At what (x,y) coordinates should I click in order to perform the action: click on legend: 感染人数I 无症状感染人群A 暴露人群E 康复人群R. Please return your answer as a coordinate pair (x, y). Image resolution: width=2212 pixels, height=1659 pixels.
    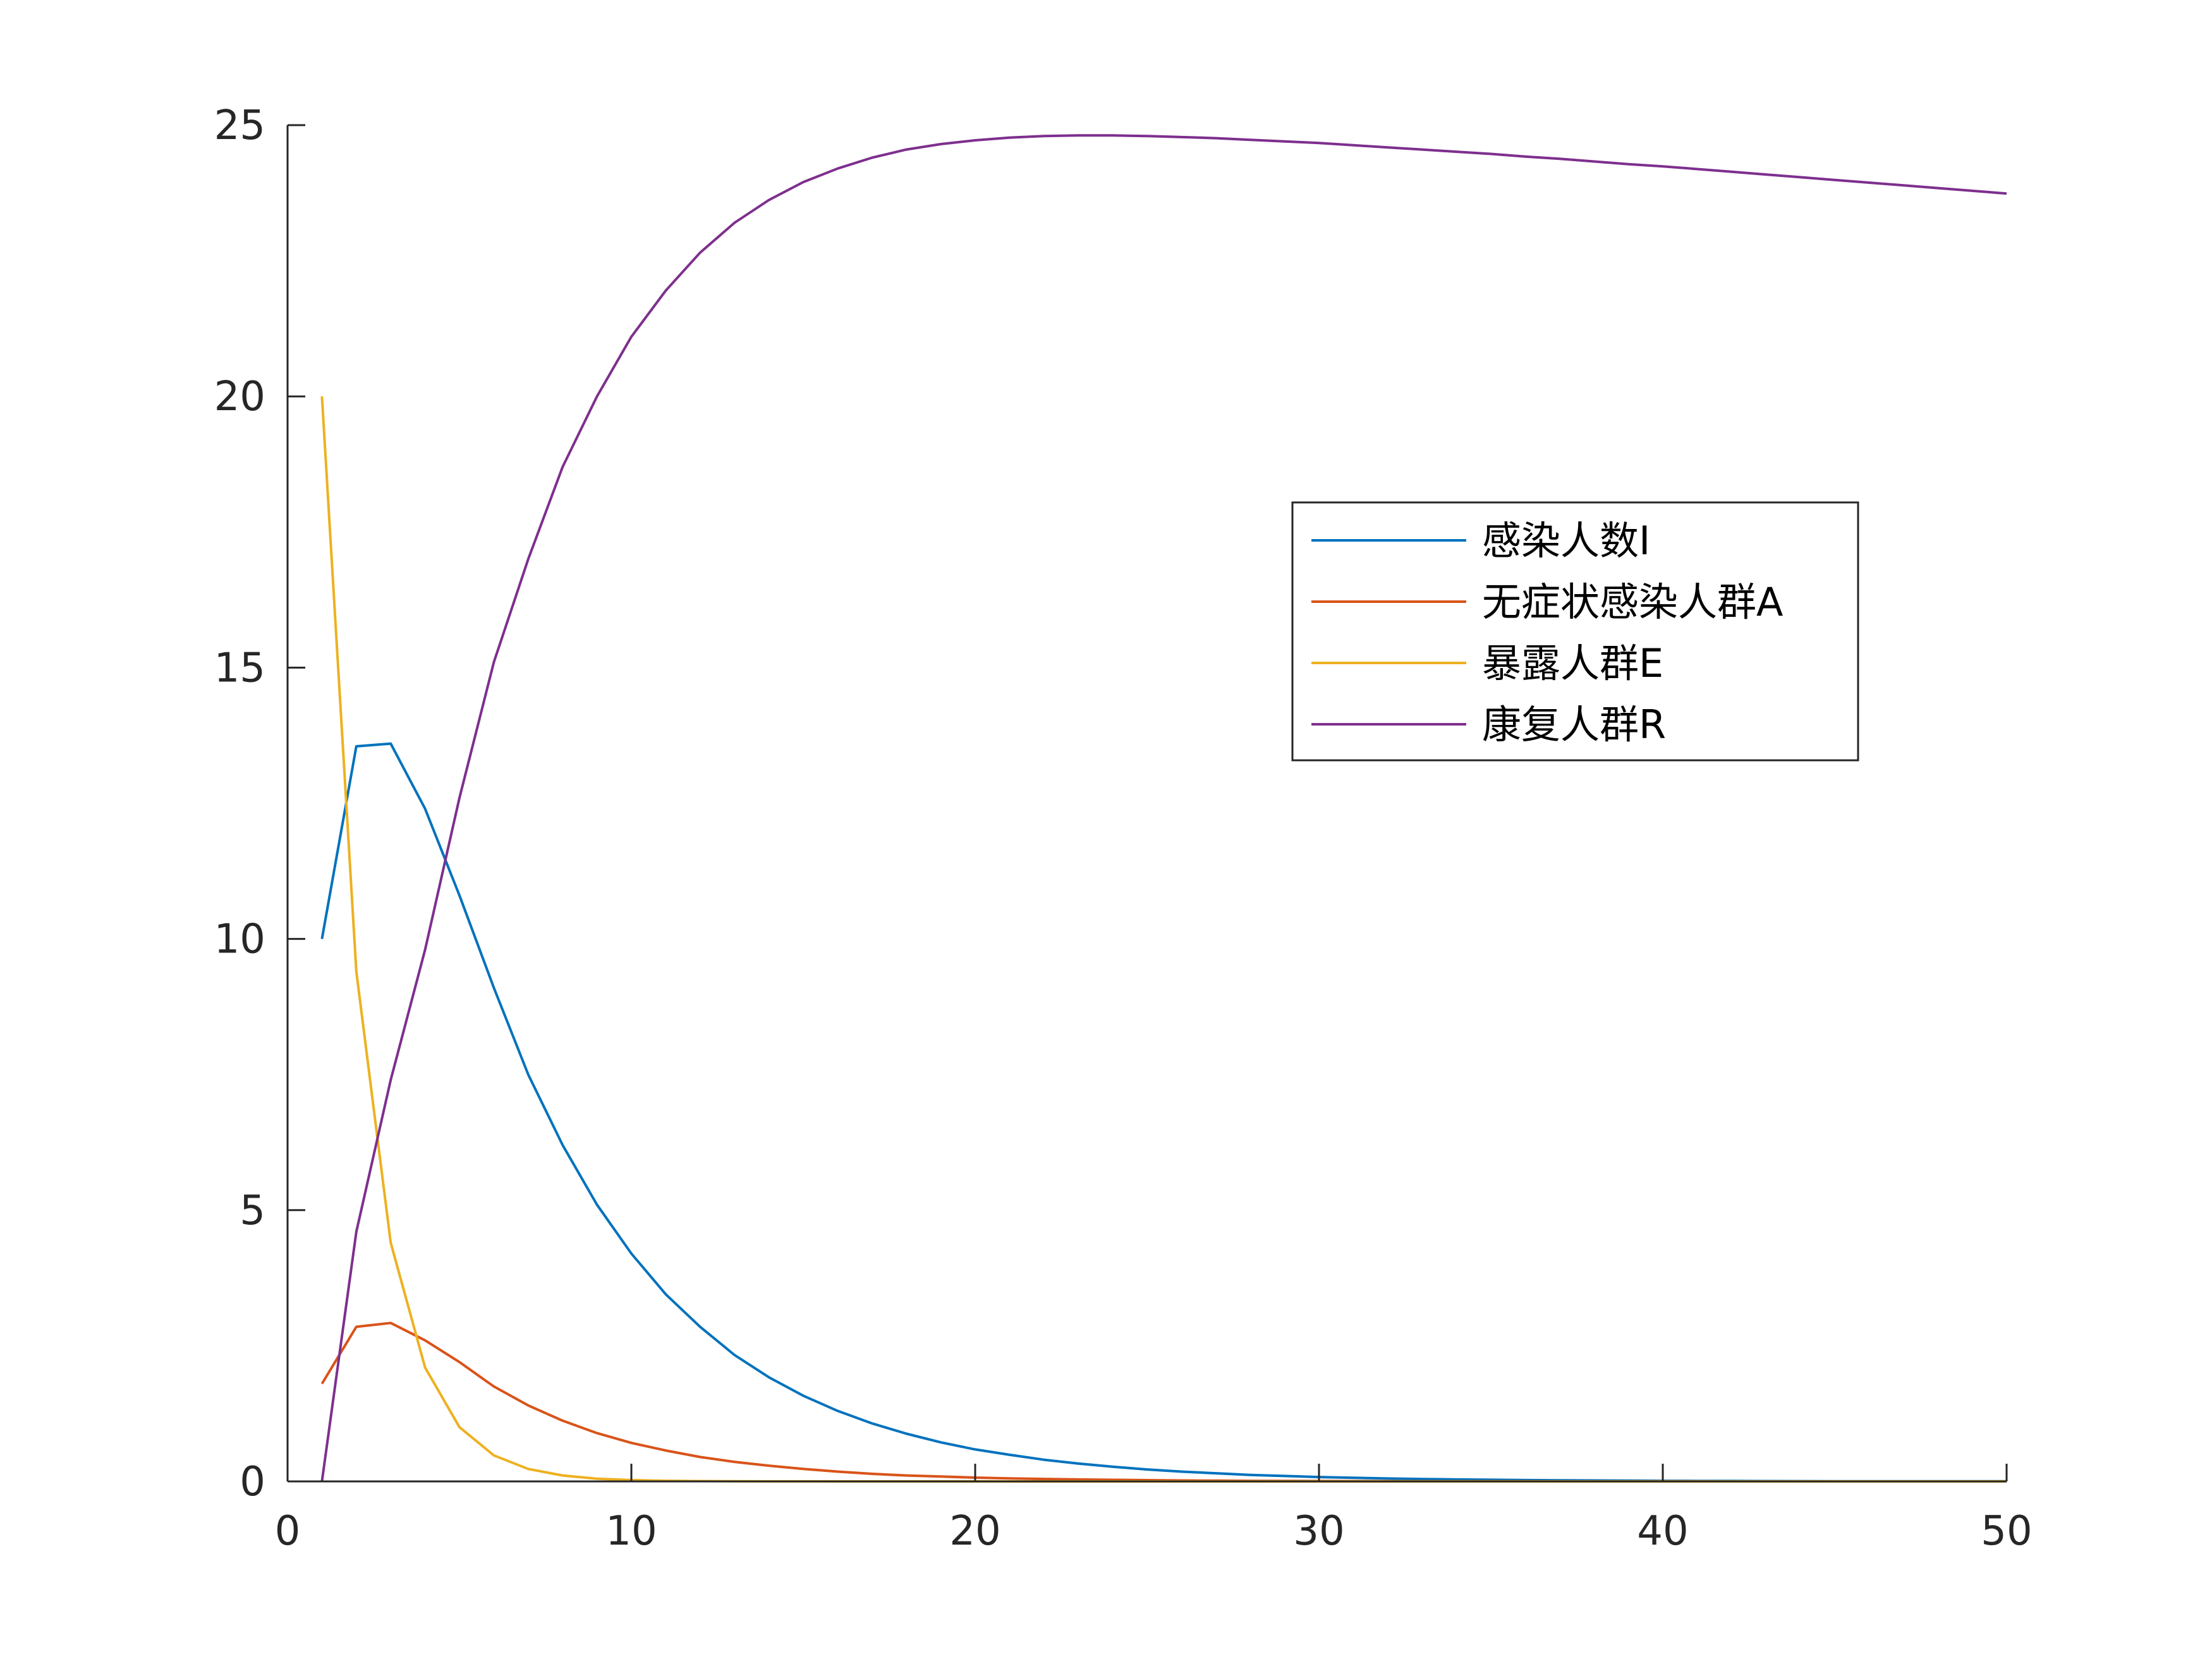
    Looking at the image, I should click on (1575, 631).